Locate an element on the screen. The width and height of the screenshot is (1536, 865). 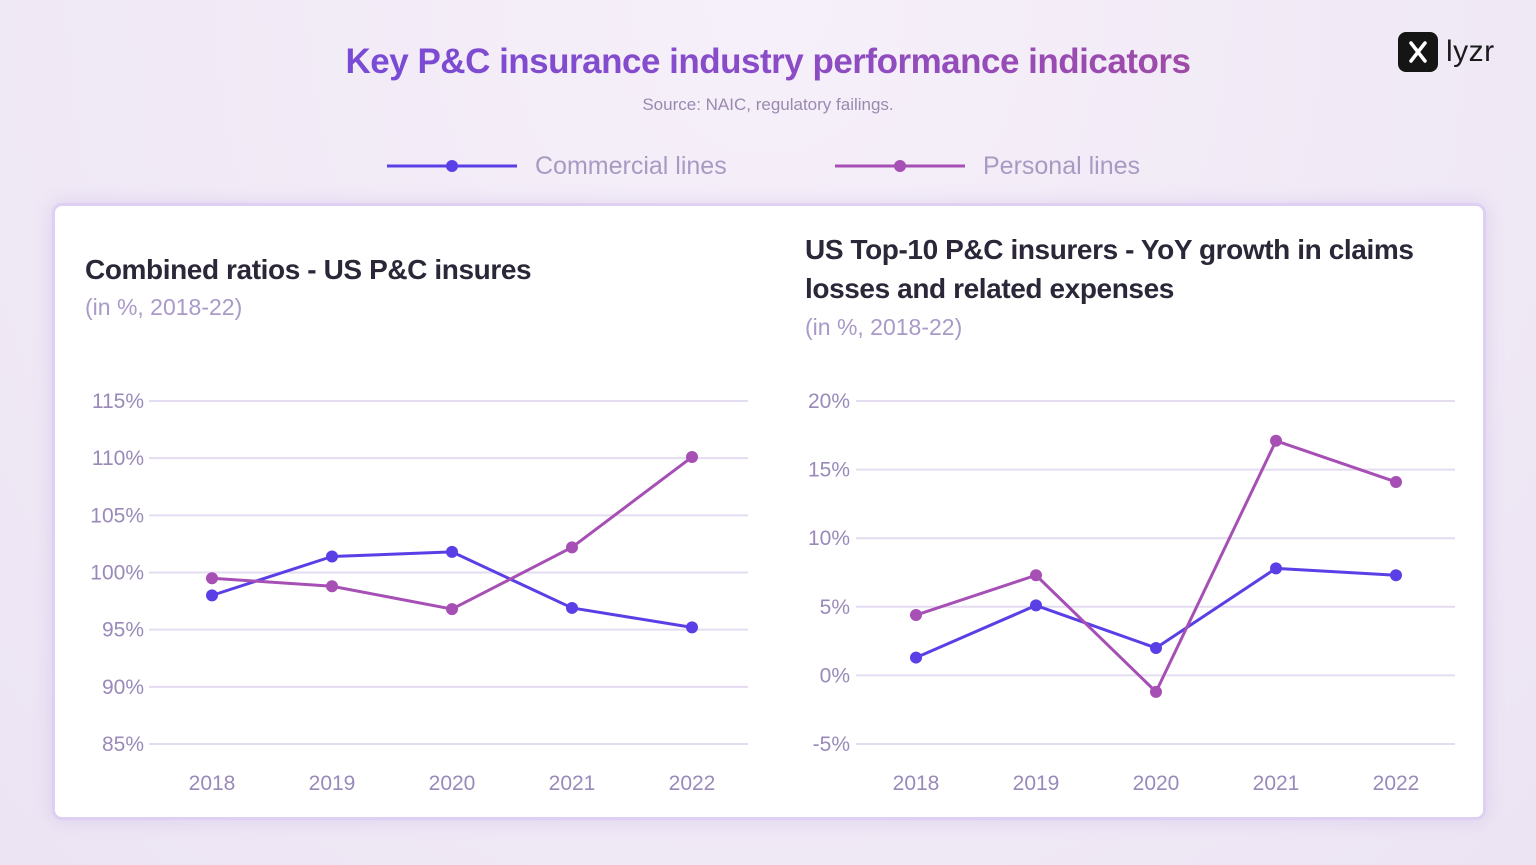
legend-label-personal: Personal lines is located at coordinates (1062, 165).